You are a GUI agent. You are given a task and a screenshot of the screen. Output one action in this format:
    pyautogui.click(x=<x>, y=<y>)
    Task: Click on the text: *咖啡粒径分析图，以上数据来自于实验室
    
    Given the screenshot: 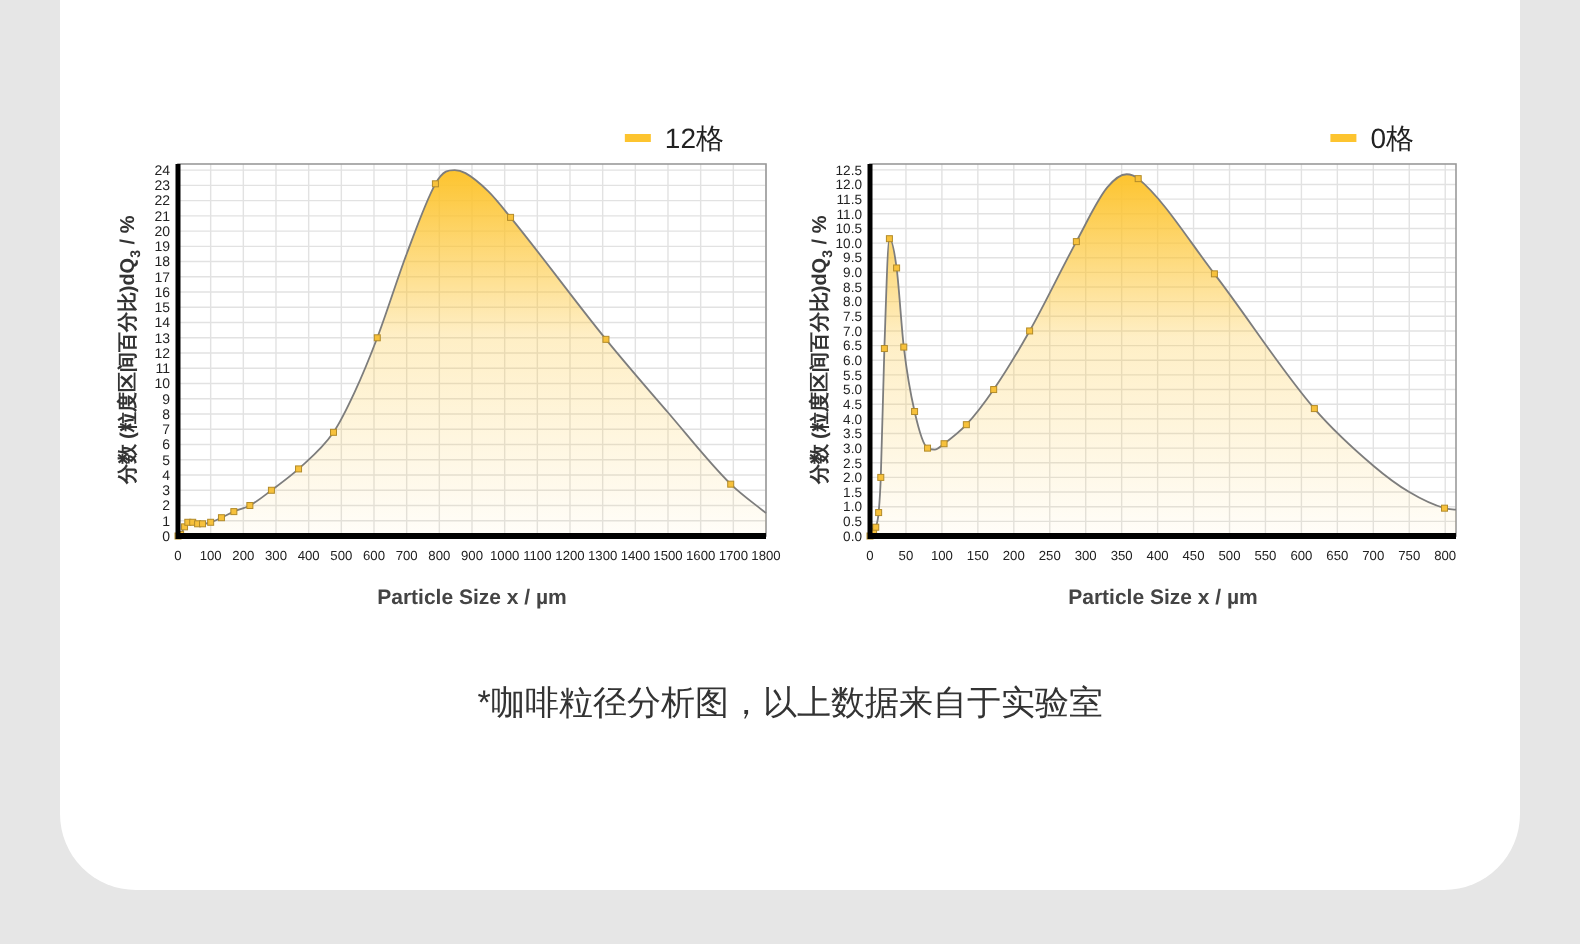 What is the action you would take?
    pyautogui.click(x=790, y=703)
    